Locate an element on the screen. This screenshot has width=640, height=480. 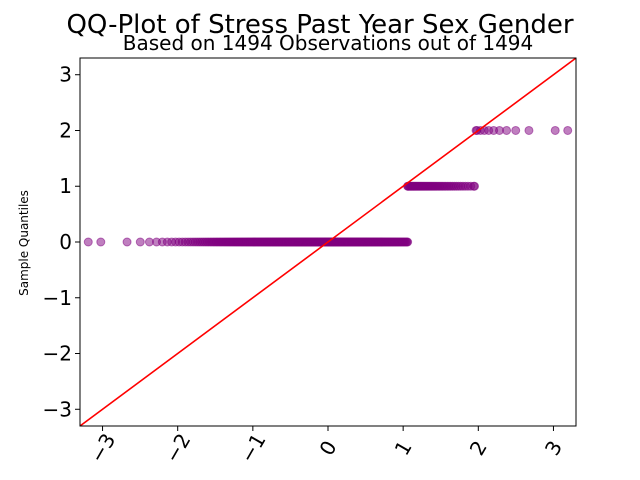
y-tick-label: −1 is located at coordinates (57, 298).